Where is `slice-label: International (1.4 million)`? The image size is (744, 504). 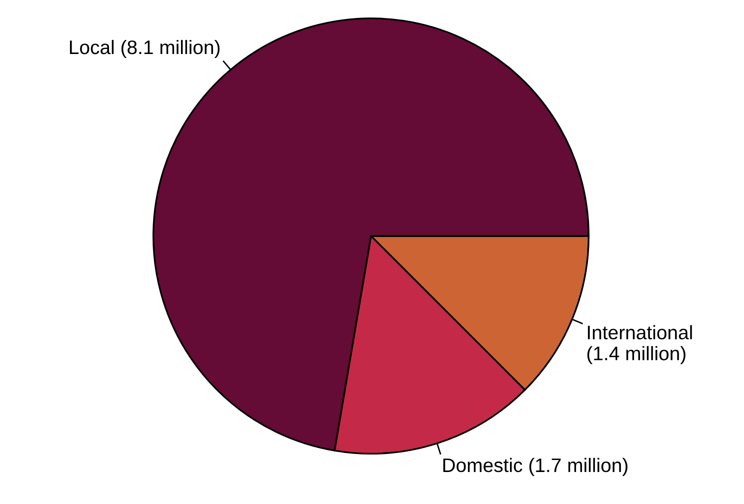
slice-label: International (1.4 million) is located at coordinates (639, 344).